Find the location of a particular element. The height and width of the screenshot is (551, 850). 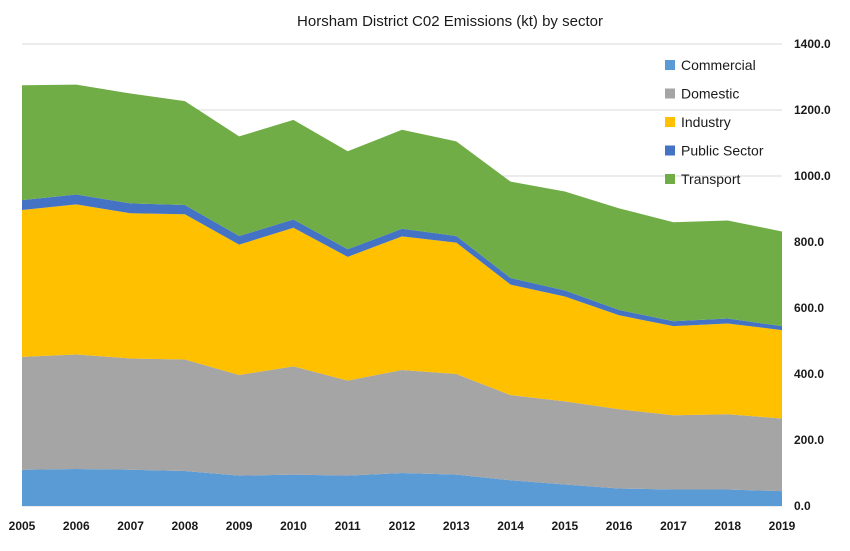

y-tick-label: 400.0 is located at coordinates (809, 374).